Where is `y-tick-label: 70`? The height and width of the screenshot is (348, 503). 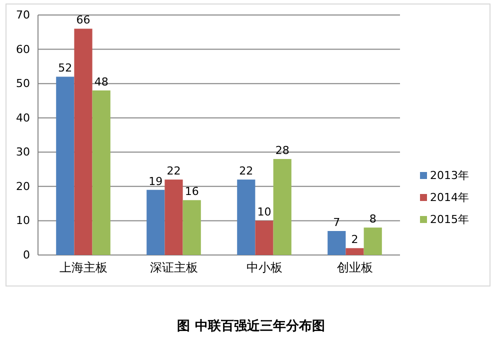
y-tick-label: 70 is located at coordinates (23, 15).